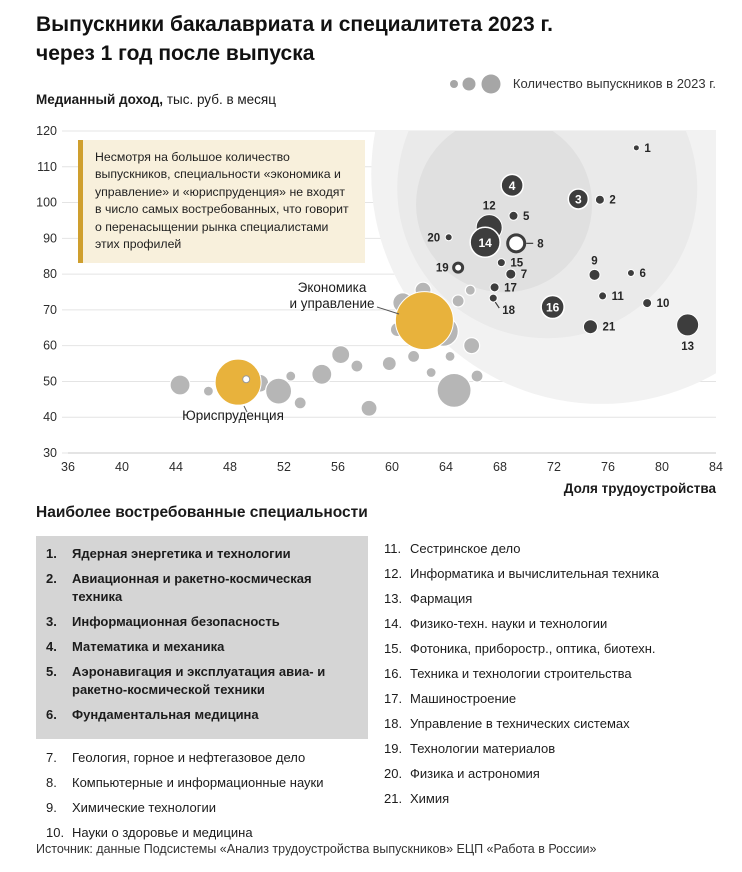 The width and height of the screenshot is (742, 872). I want to click on list-item-number: 15., so click(393, 648).